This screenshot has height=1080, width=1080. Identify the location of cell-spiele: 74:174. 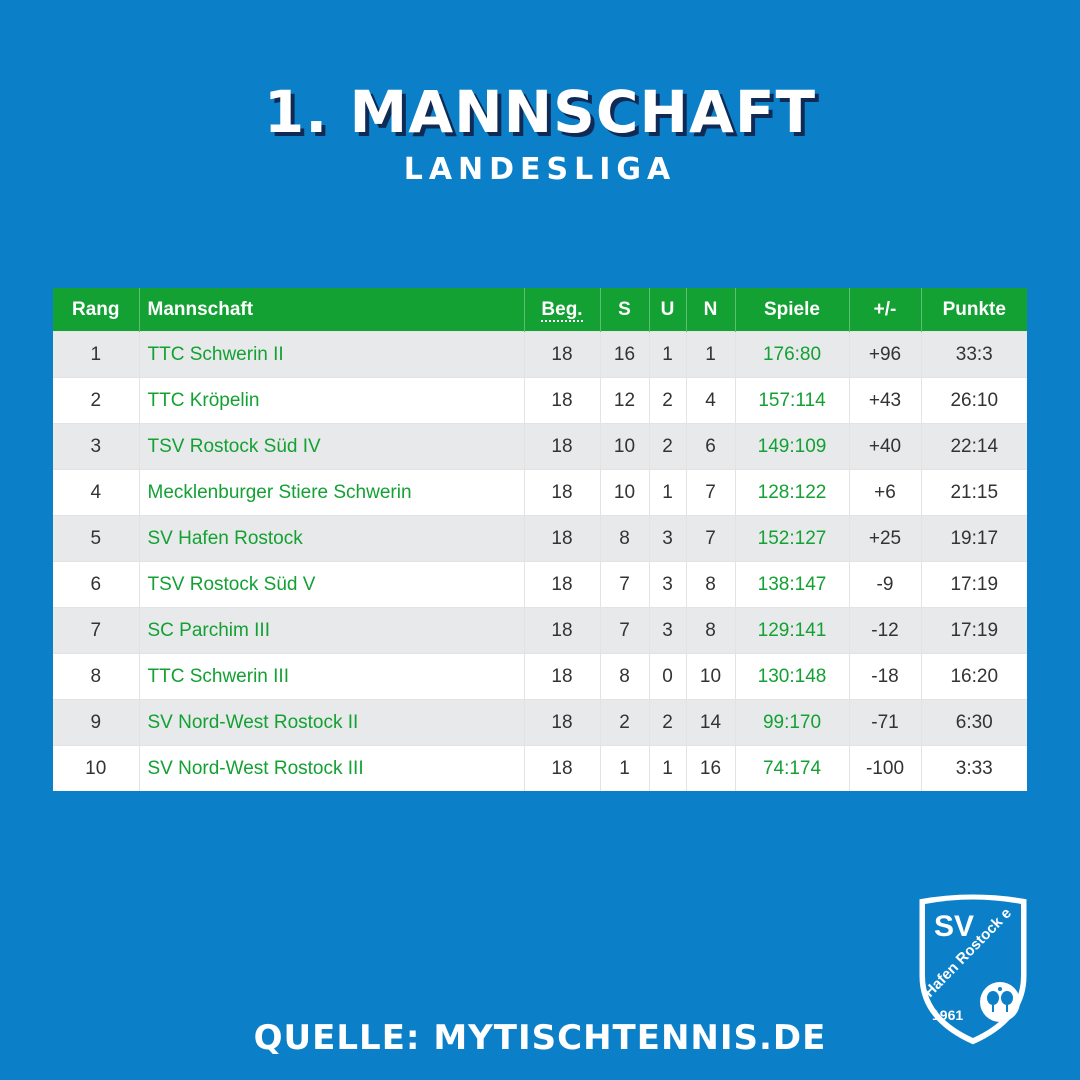
(792, 768).